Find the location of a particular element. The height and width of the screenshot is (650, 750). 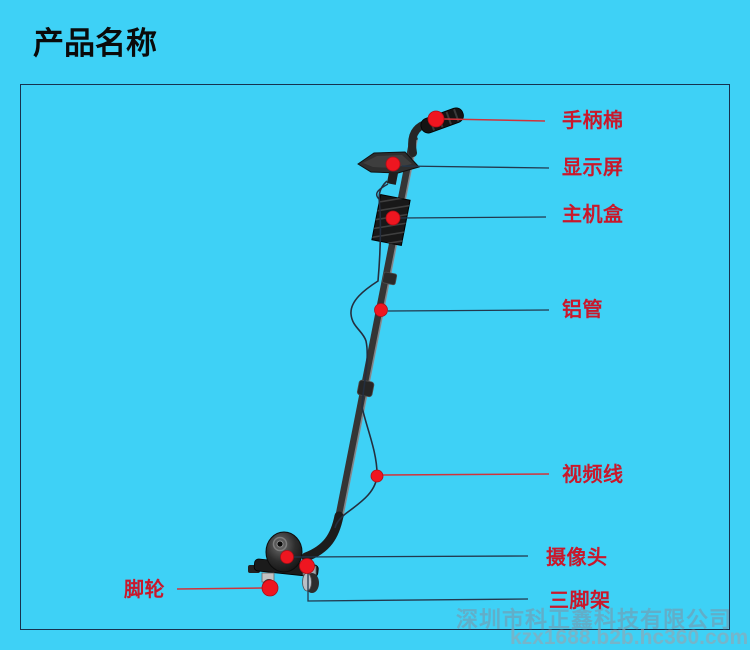

callout-line-tripod is located at coordinates (418, 587).